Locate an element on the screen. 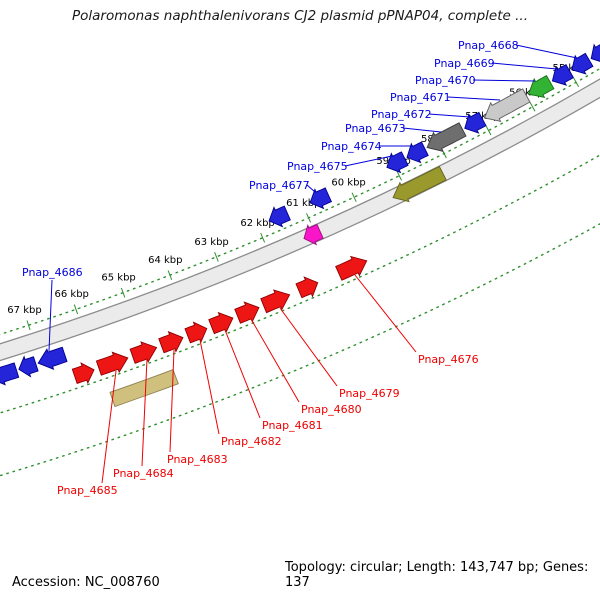  gene-label-Pnap_4674: Pnap_4674 is located at coordinates (351, 146).